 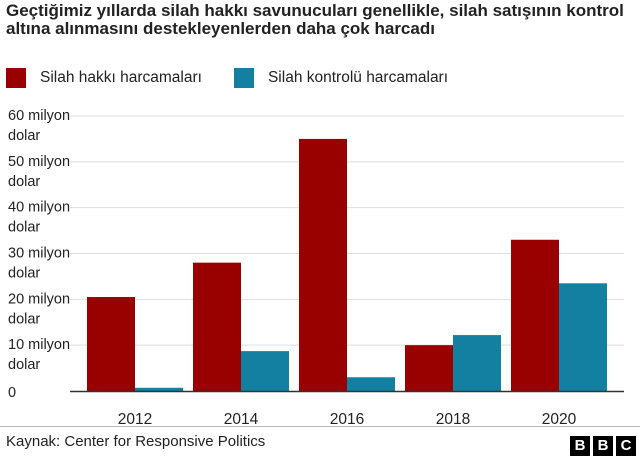 What do you see at coordinates (39, 309) in the screenshot?
I see `y-tick-label: 20 milyon dolar` at bounding box center [39, 309].